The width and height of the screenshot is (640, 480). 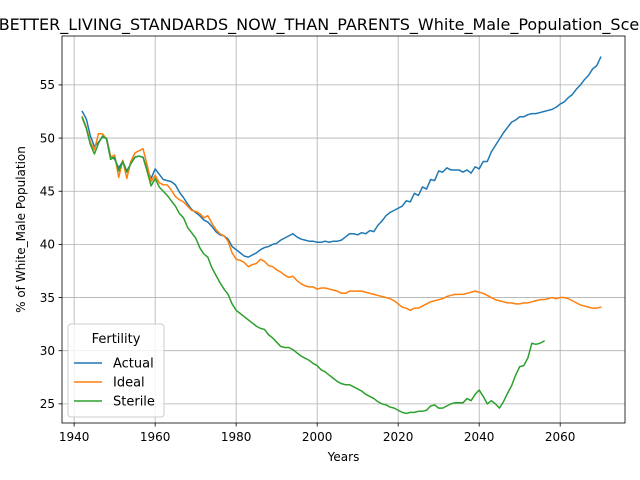 I want to click on legend-entries: Actual Ideal Sterile, so click(x=114, y=383).